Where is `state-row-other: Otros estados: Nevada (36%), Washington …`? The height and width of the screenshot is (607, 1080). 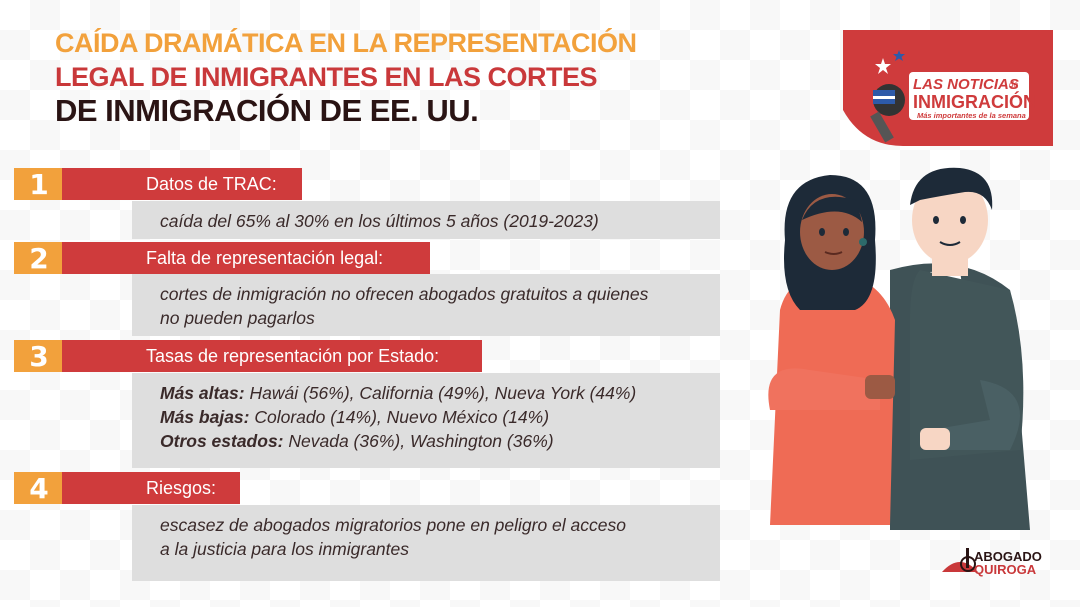
state-row-other: Otros estados: Nevada (36%), Washington … is located at coordinates (357, 441).